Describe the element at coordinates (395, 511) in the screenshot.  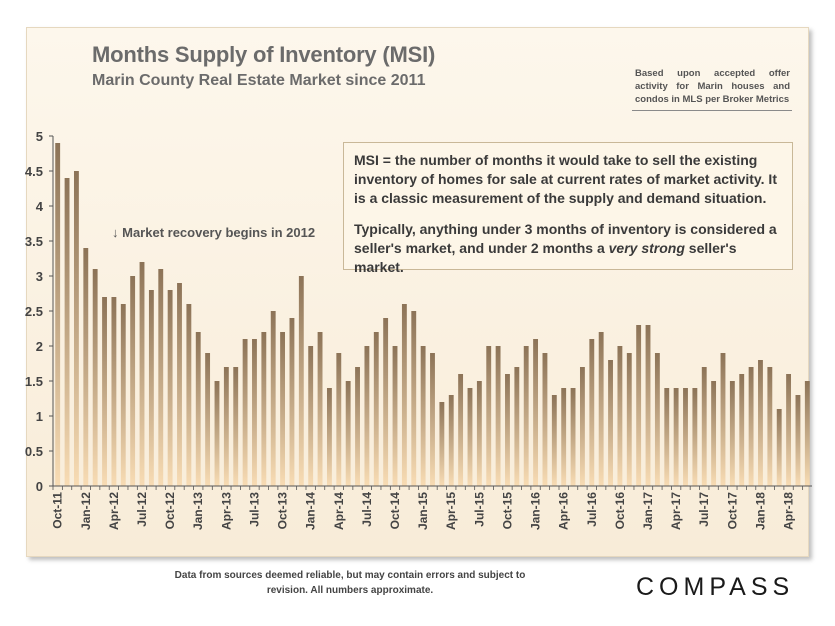
I see `x-tick-label: Oct-14` at that location.